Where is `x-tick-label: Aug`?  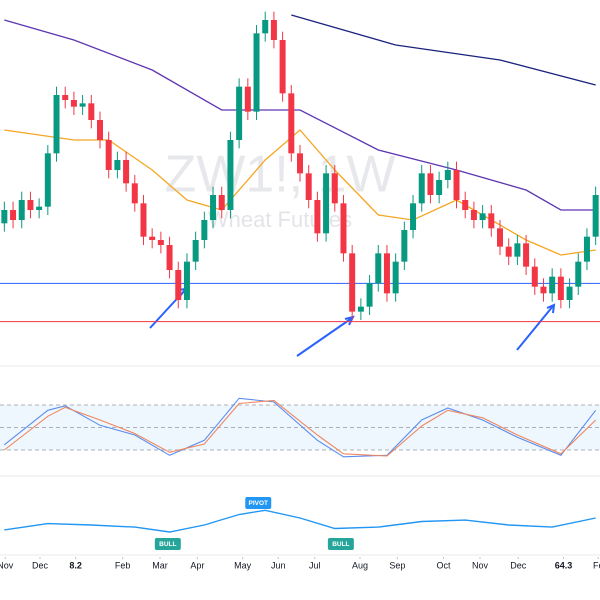
x-tick-label: Aug is located at coordinates (360, 565).